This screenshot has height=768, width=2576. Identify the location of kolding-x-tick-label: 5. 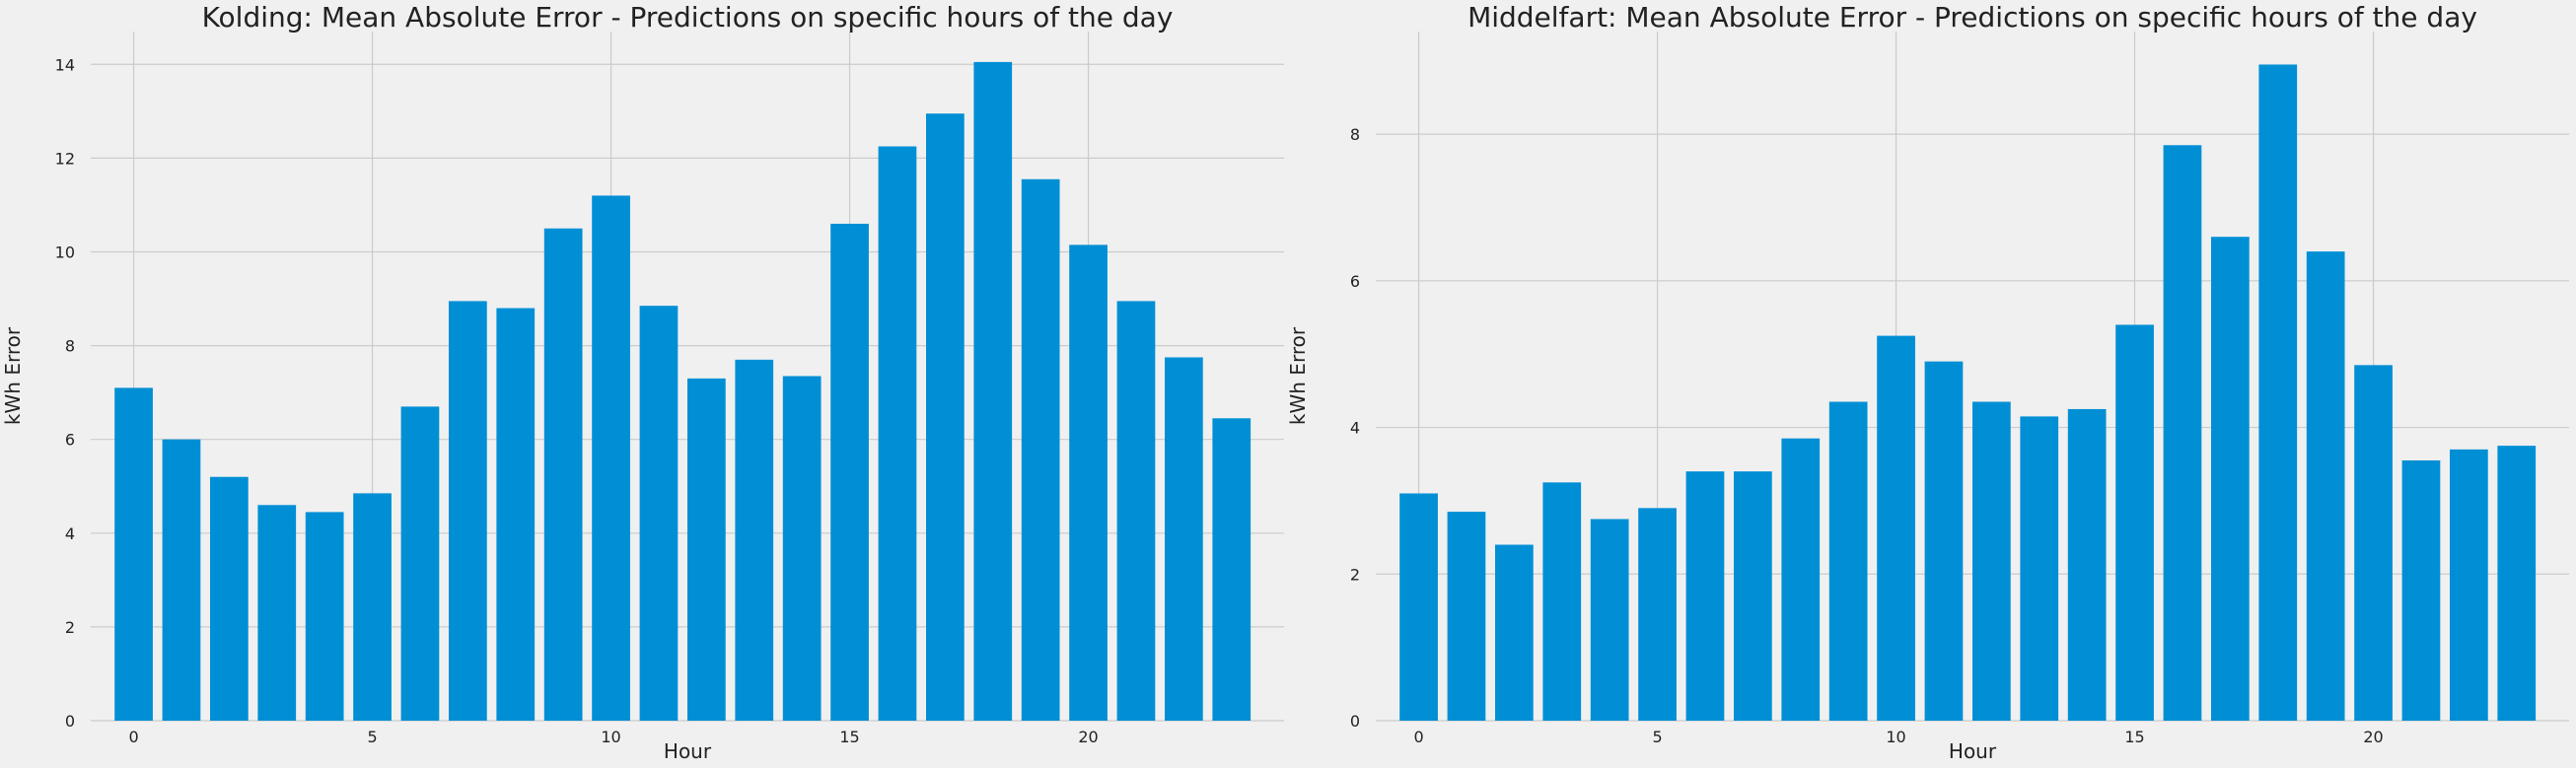
(372, 737).